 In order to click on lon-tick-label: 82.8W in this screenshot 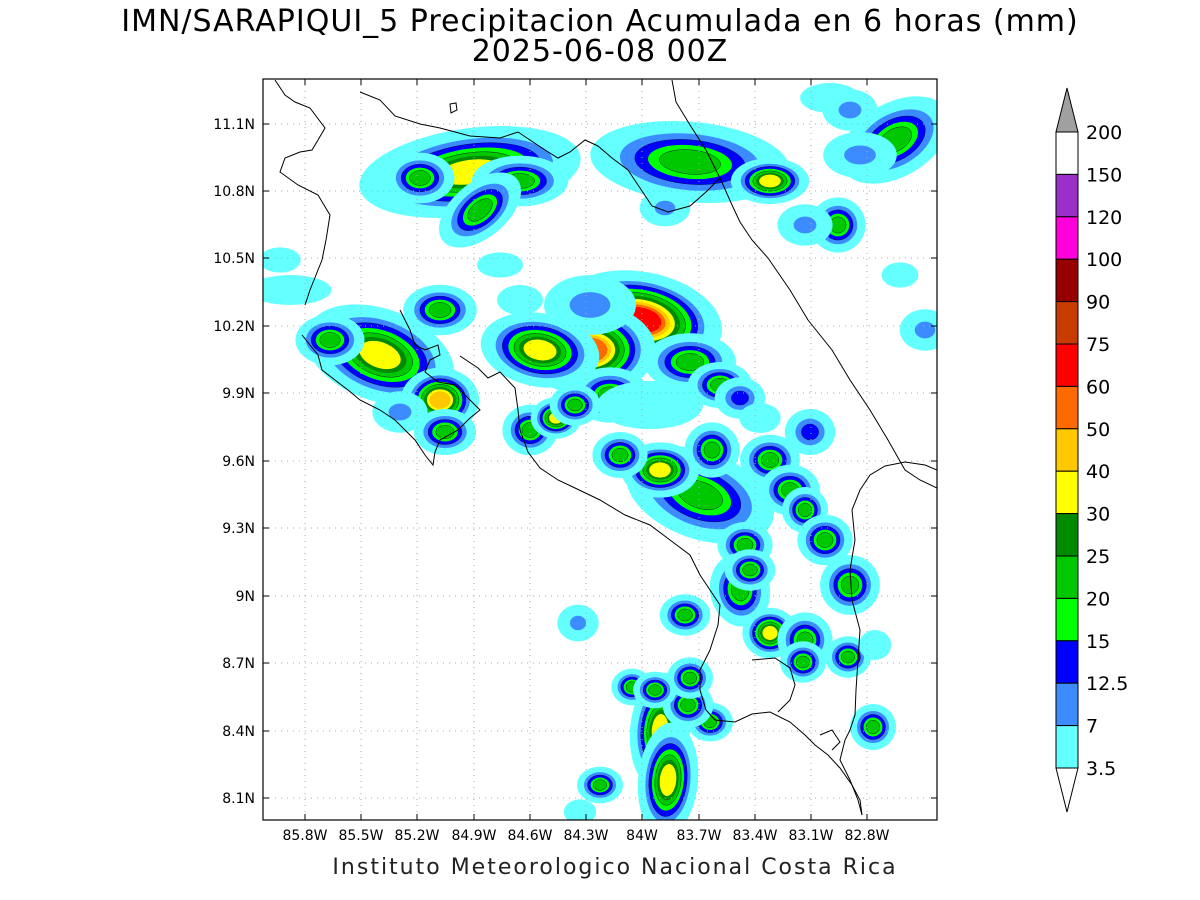, I will do `click(866, 836)`.